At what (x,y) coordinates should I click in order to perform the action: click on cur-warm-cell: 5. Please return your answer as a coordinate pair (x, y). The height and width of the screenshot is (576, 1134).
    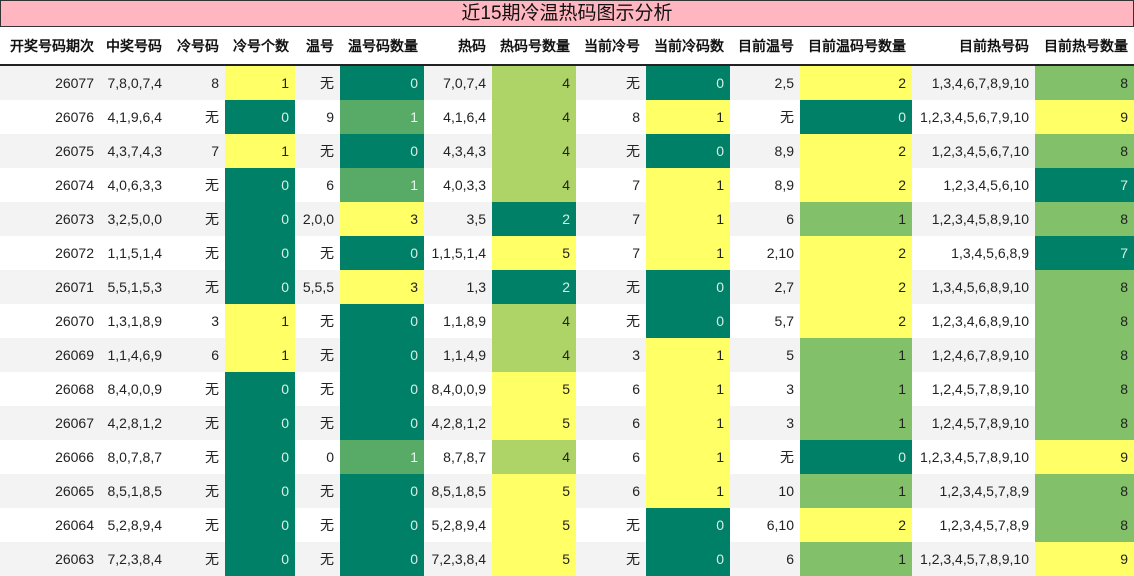
    Looking at the image, I should click on (765, 355).